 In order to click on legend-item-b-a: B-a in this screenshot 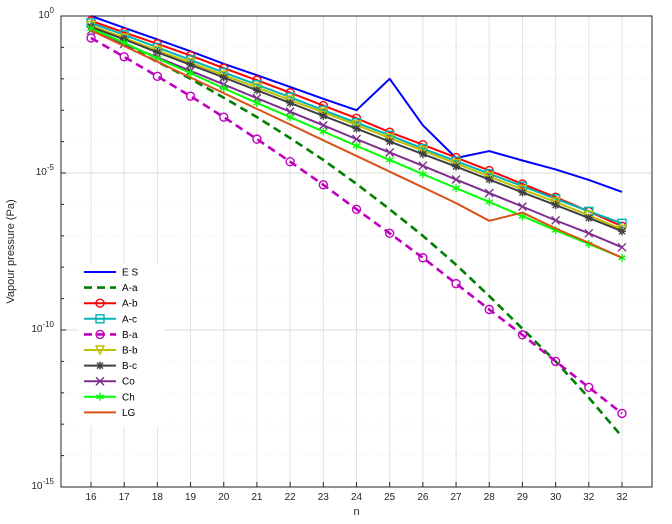, I will do `click(111, 335)`.